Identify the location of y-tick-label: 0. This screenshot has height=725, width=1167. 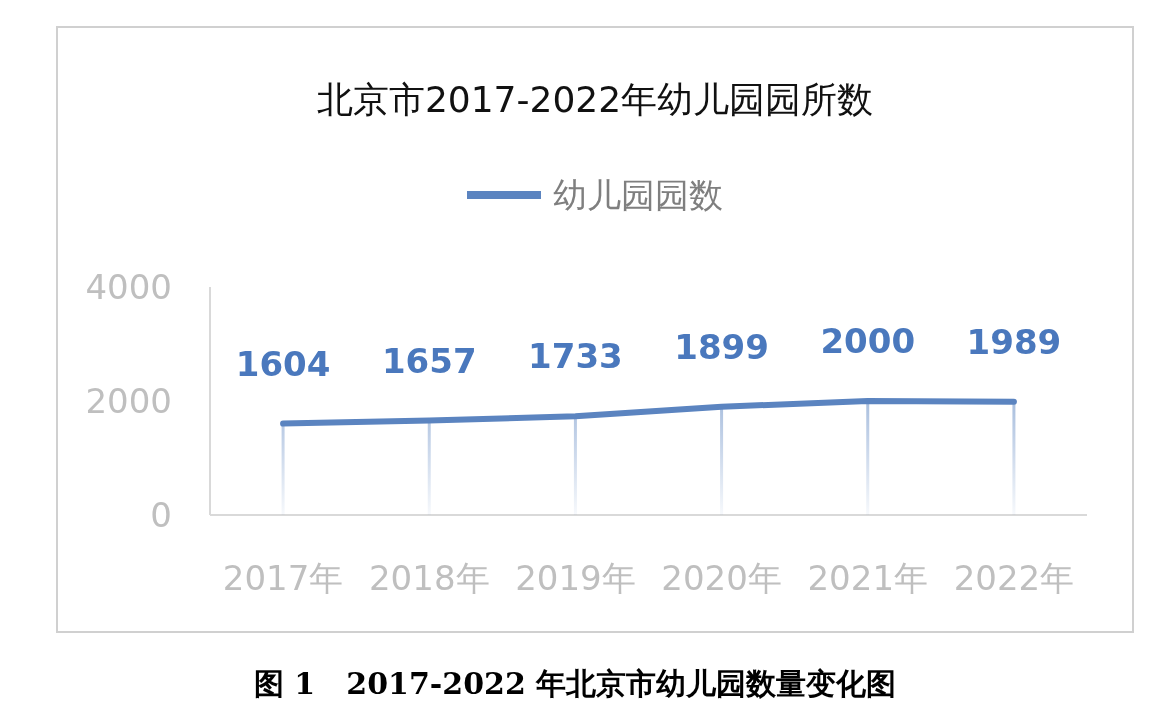
(161, 515).